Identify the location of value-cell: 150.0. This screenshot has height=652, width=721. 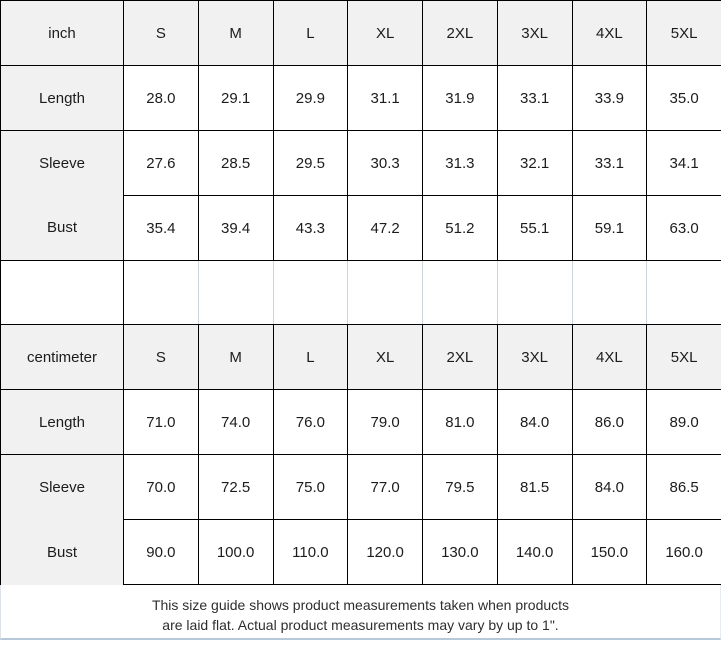
(609, 552).